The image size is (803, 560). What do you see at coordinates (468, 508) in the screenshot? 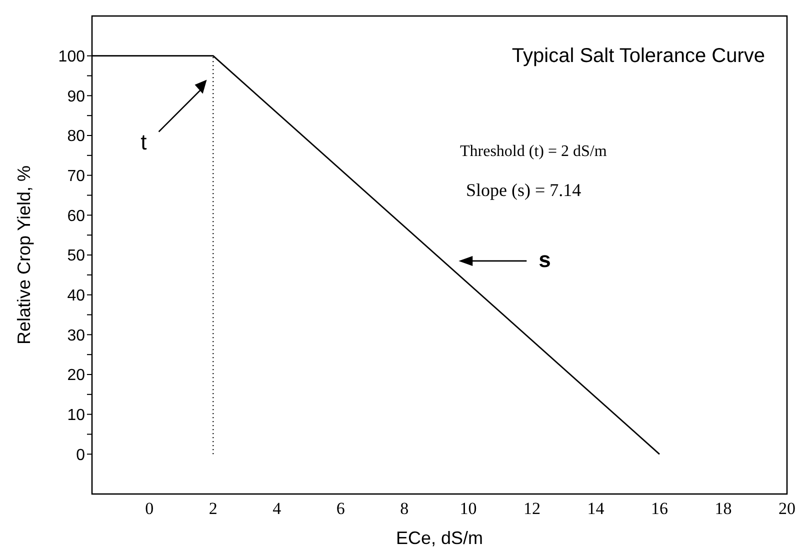
I see `x-tick-label: 10` at bounding box center [468, 508].